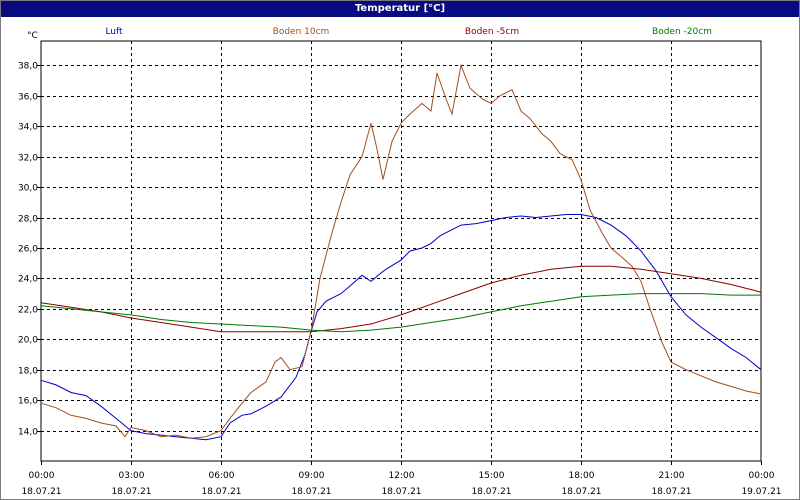 This screenshot has height=500, width=800. What do you see at coordinates (301, 32) in the screenshot?
I see `legend-item: Boden 10cm` at bounding box center [301, 32].